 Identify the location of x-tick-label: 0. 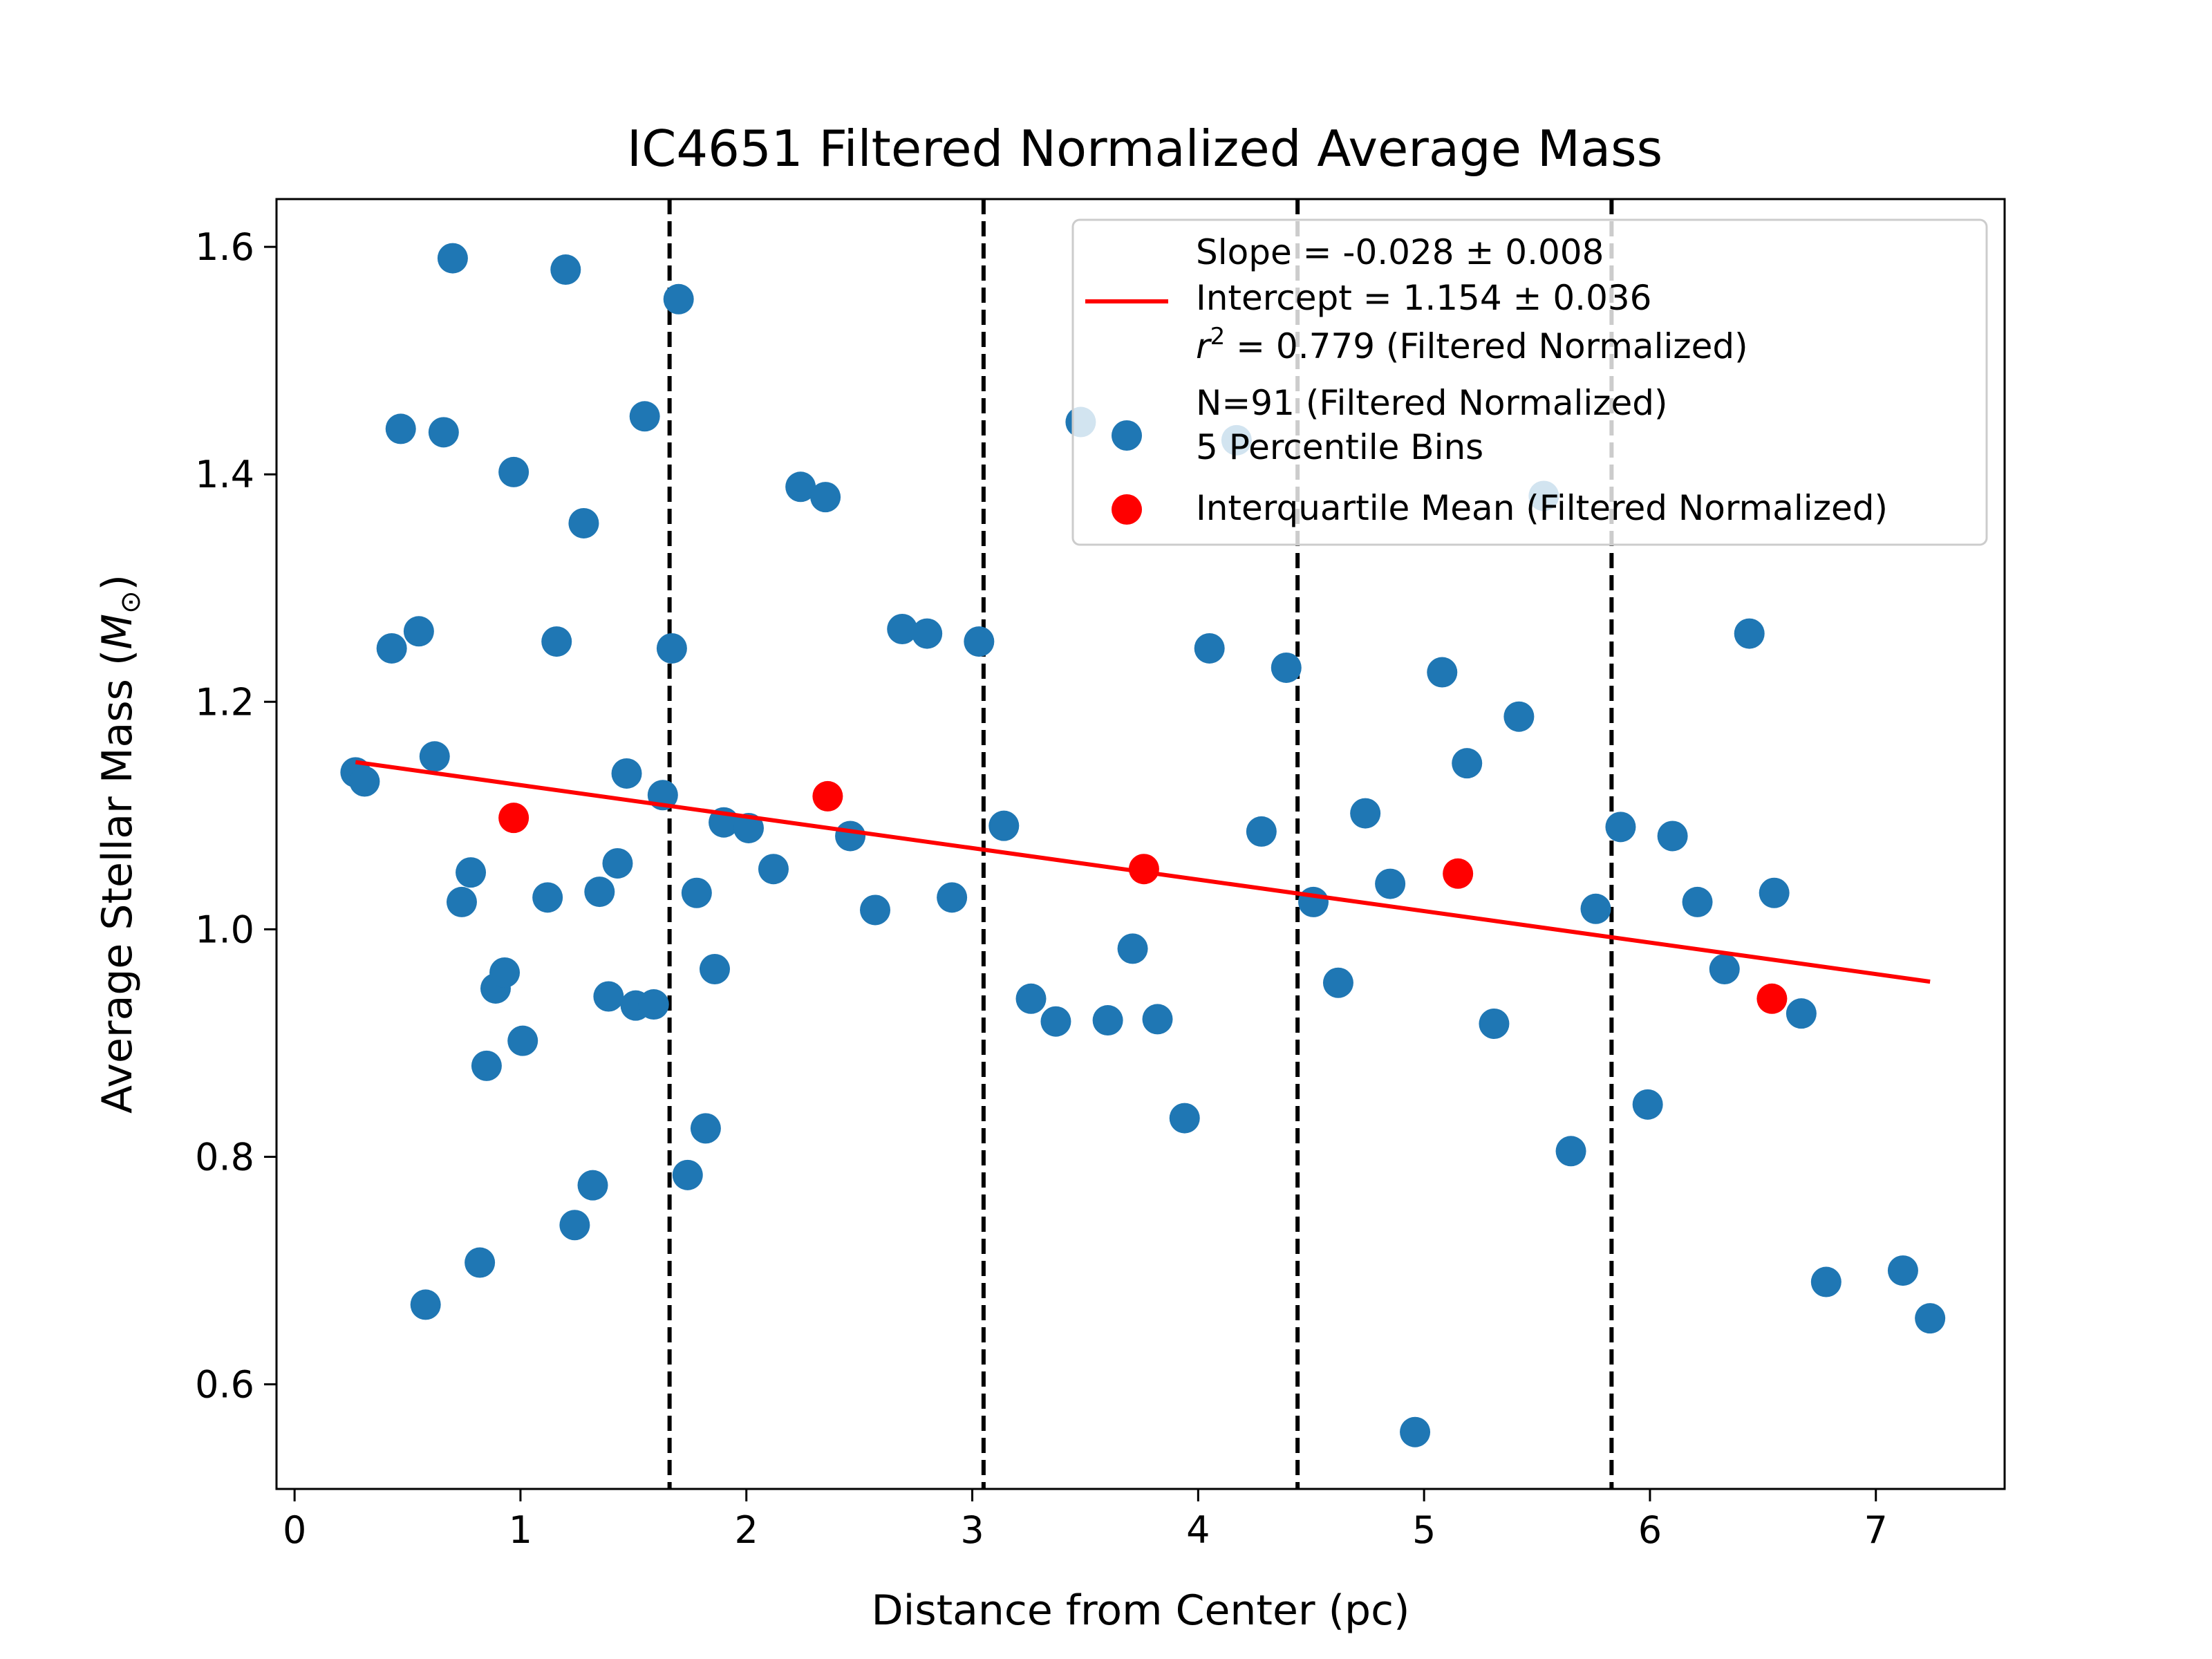
(294, 1530).